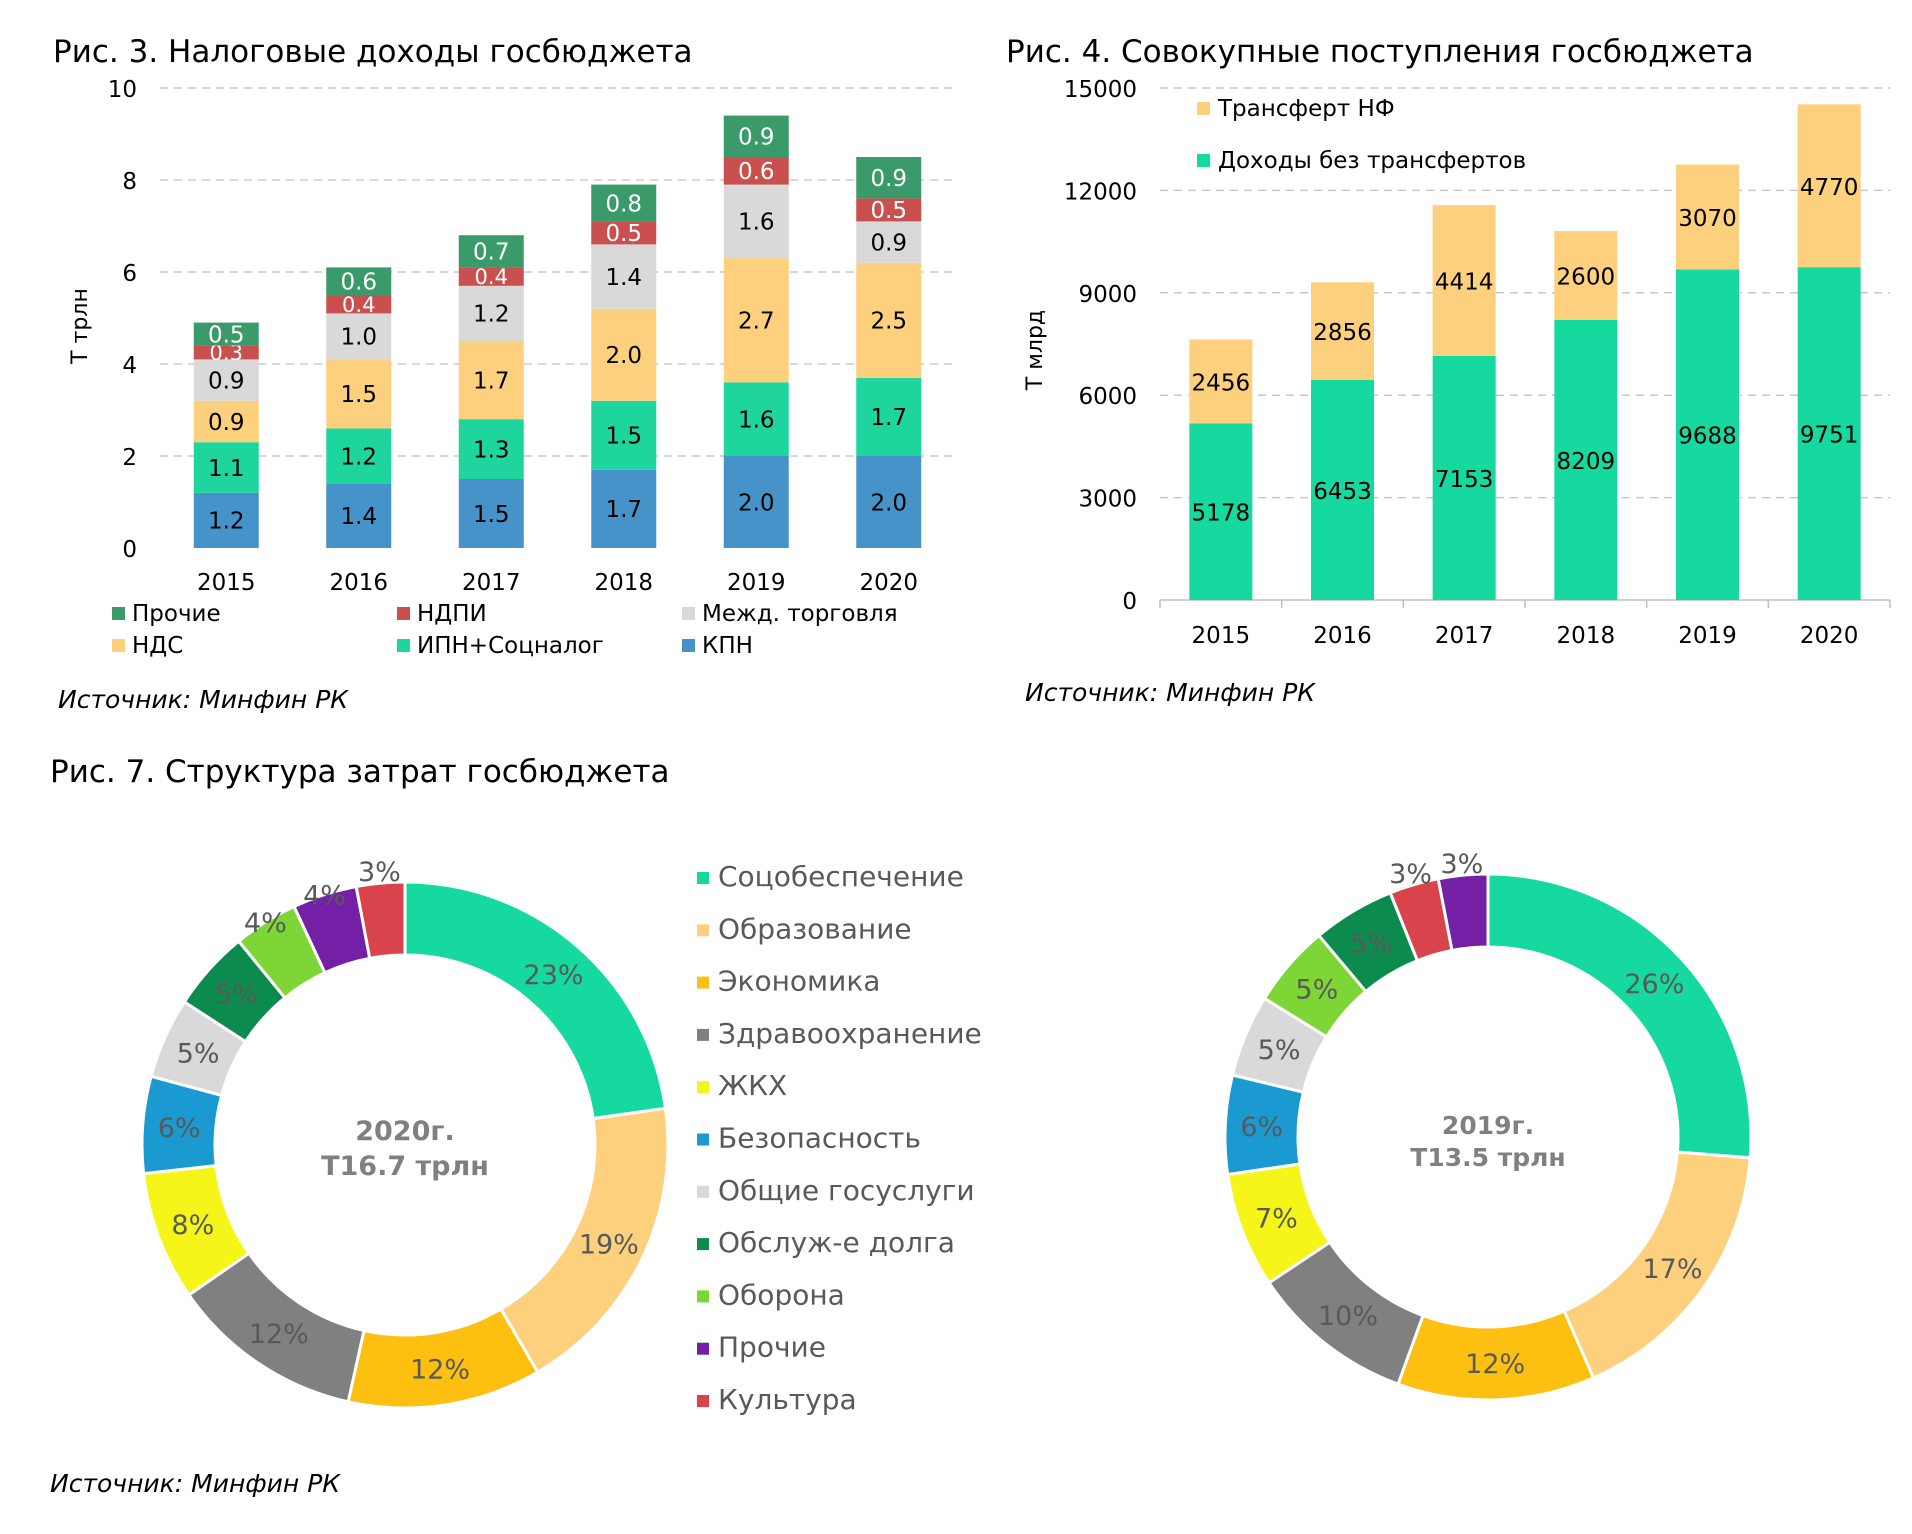  I want to click on fig7-legend-соцобеспечение: Соцобеспечение, so click(841, 876).